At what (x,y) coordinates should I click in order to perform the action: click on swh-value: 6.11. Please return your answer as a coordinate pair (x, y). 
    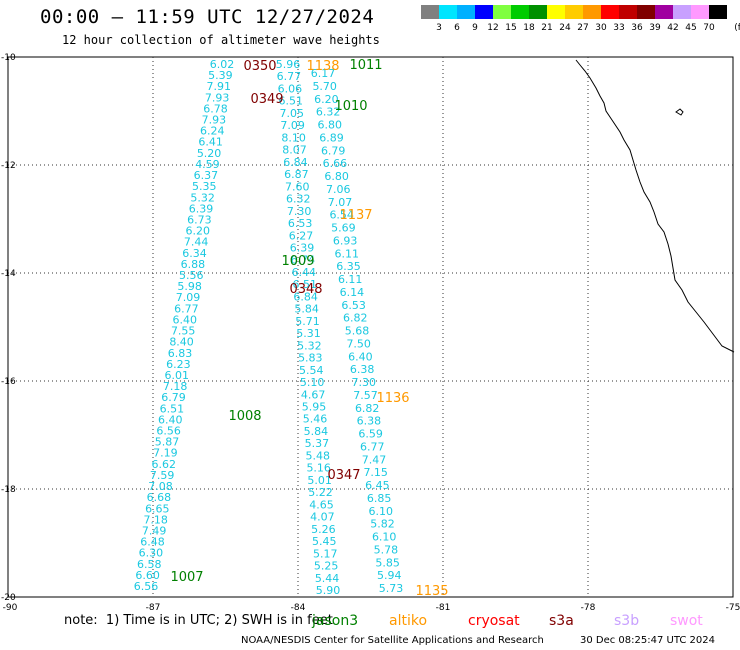
    Looking at the image, I should click on (347, 253).